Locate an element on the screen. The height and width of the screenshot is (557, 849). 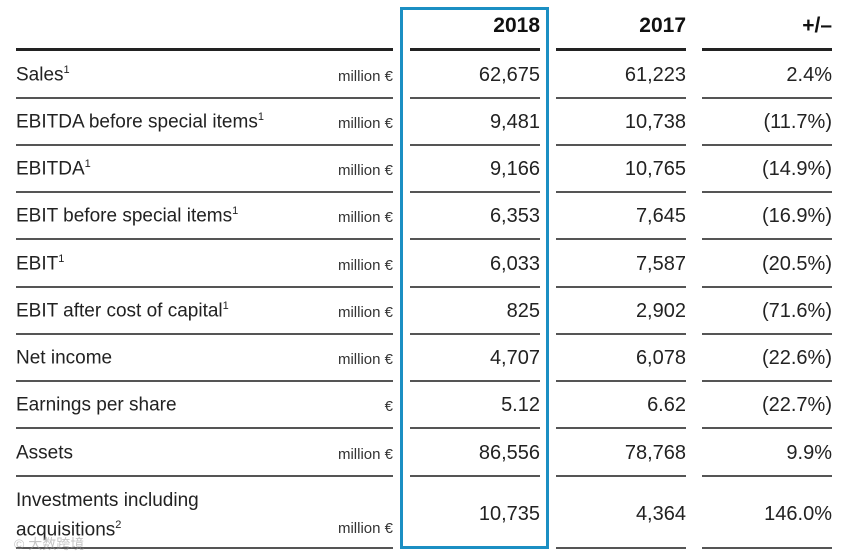
row-label: EBIT1 is located at coordinates (40, 264).